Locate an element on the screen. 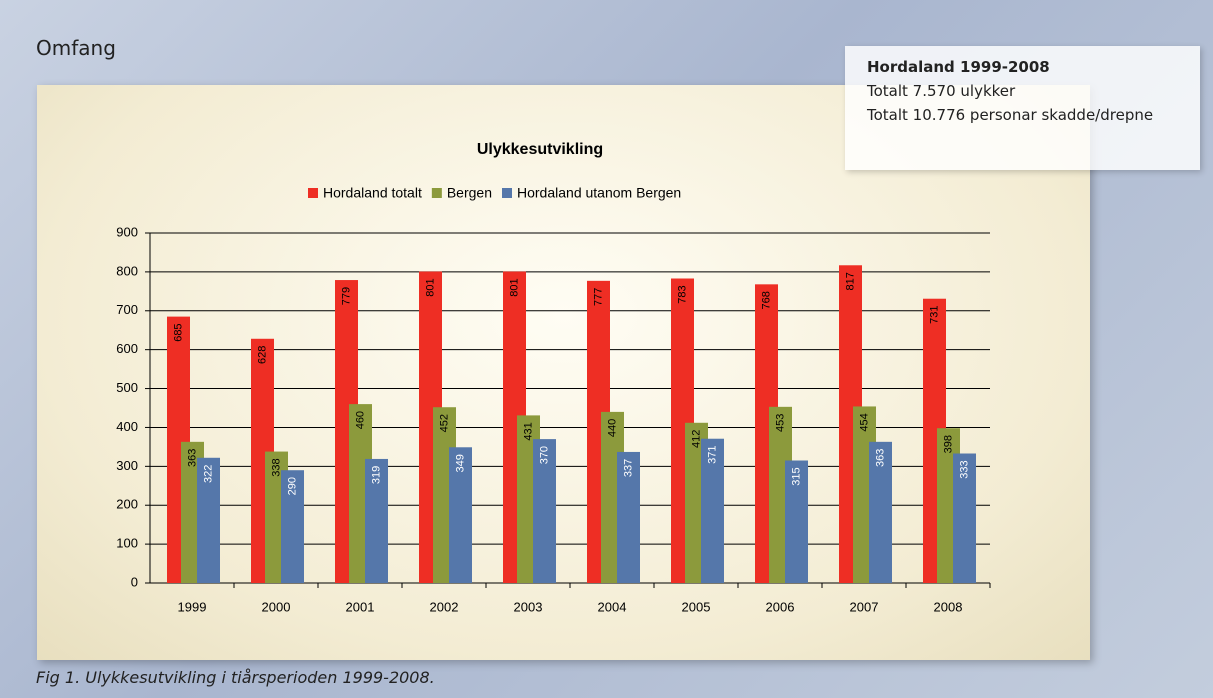  value-label: 412 is located at coordinates (696, 439).